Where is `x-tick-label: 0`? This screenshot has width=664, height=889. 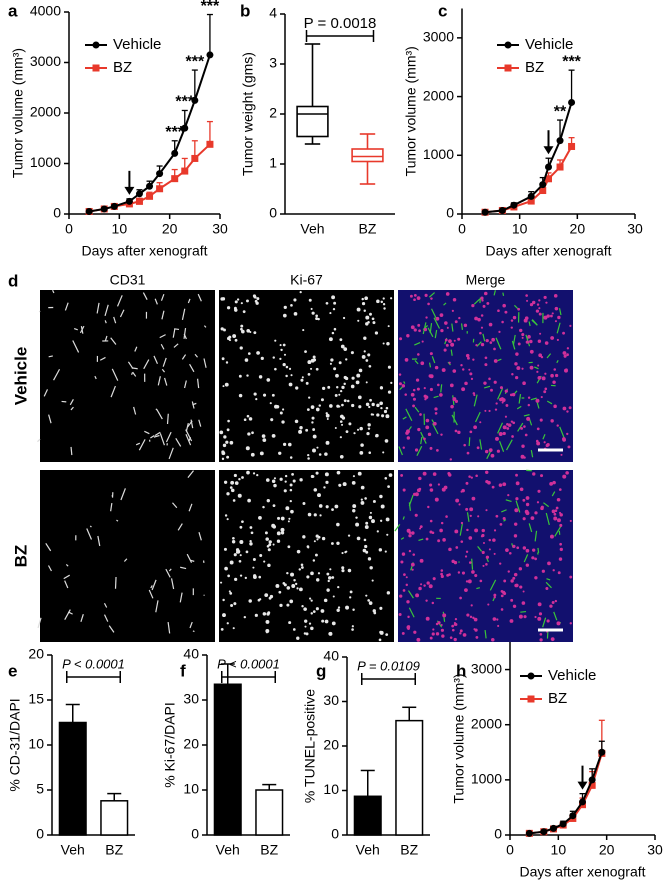 x-tick-label: 0 is located at coordinates (510, 850).